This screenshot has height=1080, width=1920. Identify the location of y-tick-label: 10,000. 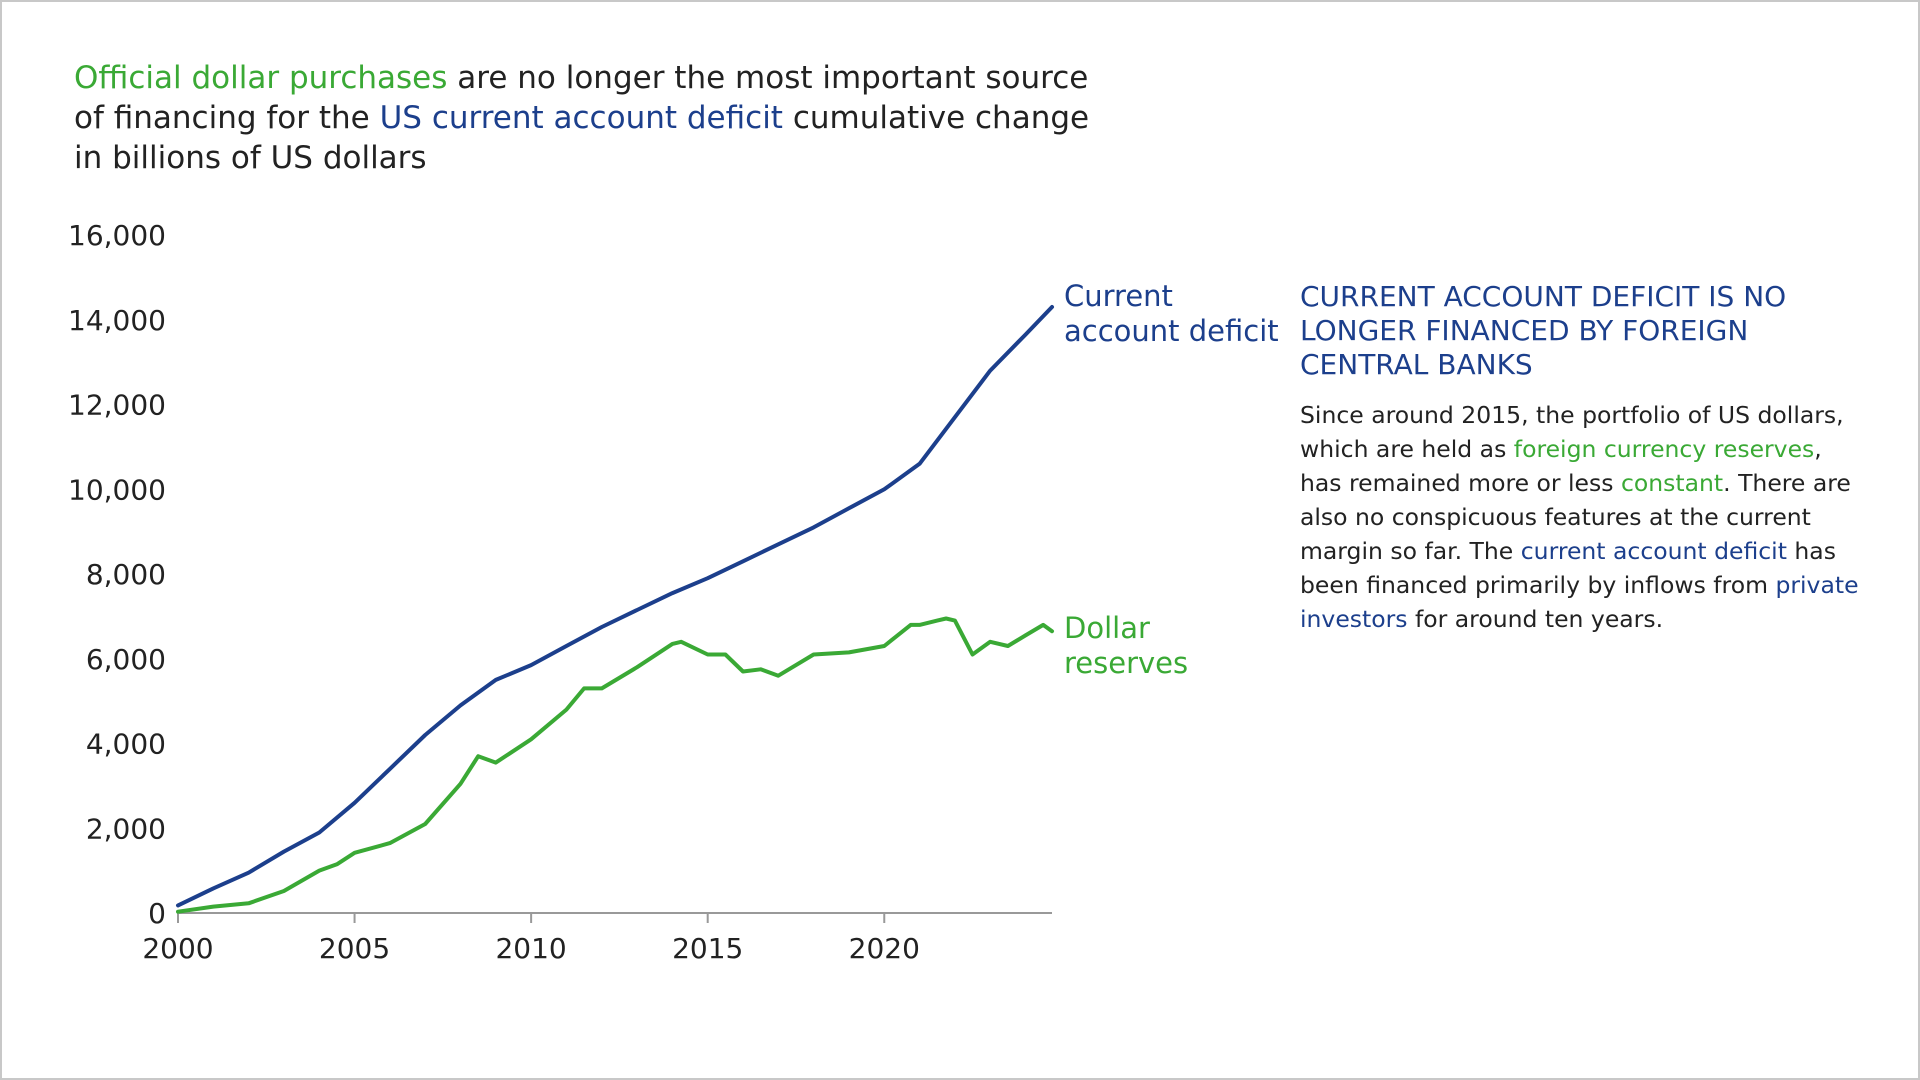
(117, 489).